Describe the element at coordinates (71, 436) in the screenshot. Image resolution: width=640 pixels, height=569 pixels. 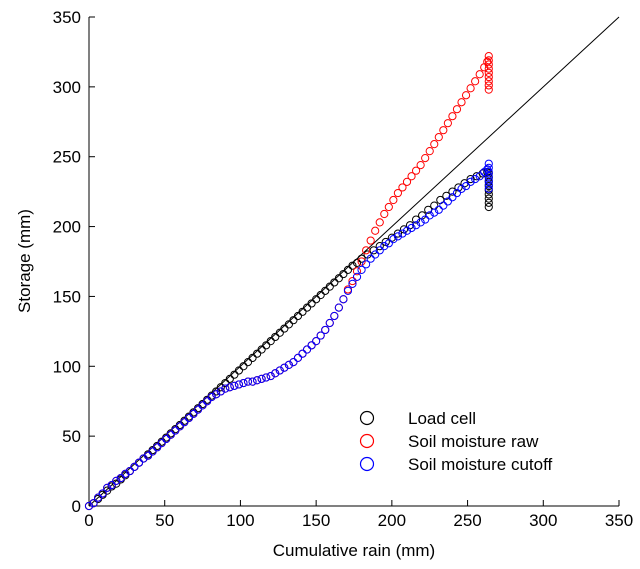
I see `y-tick-label: 50` at that location.